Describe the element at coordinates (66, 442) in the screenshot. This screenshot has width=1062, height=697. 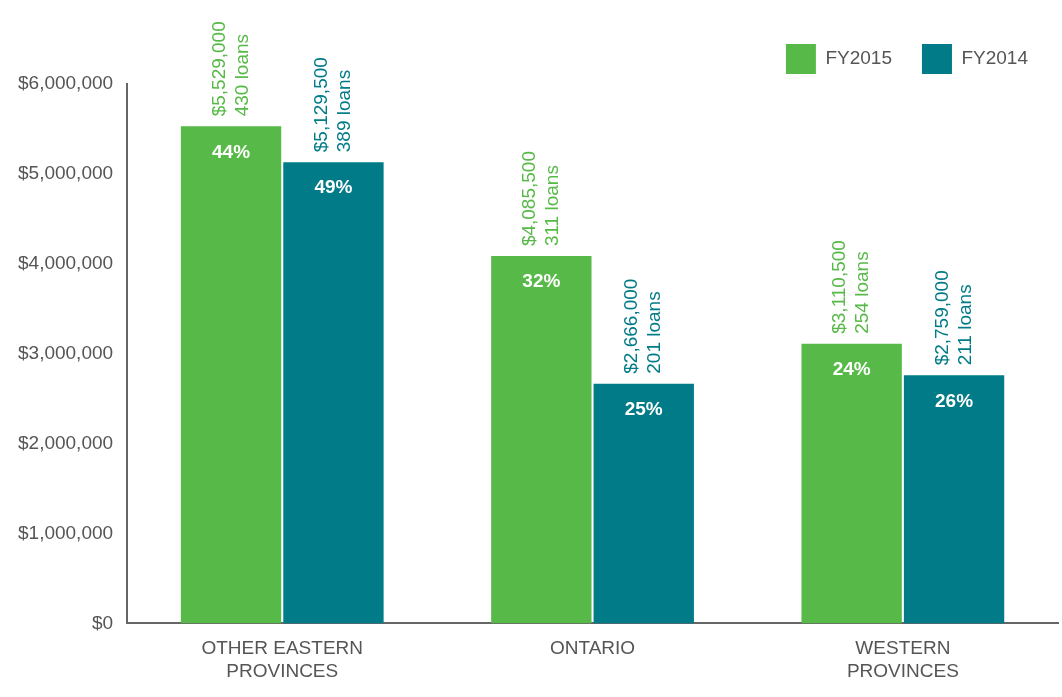
I see `y-tick-label: $2,000,000` at that location.